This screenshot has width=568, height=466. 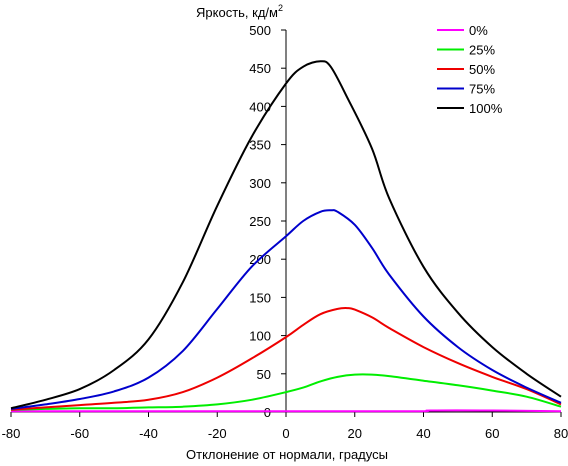 What do you see at coordinates (264, 374) in the screenshot?
I see `y-tick-label: 50` at bounding box center [264, 374].